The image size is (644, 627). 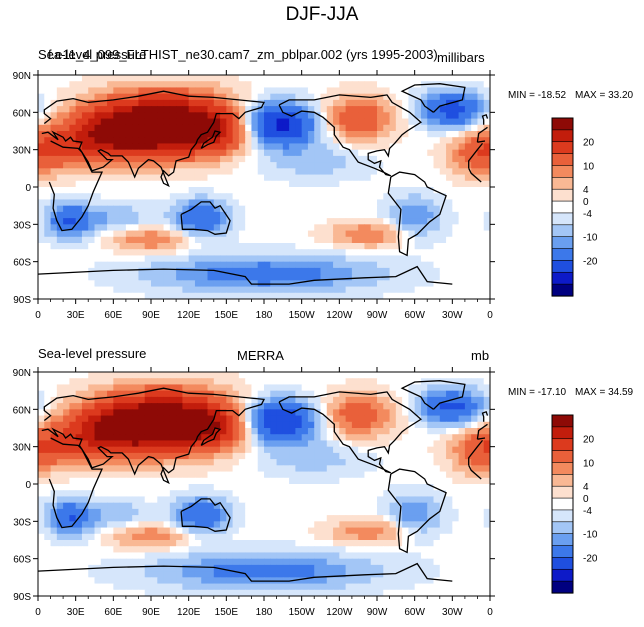 What do you see at coordinates (76, 315) in the screenshot?
I see `lon-tick-label: 30E` at bounding box center [76, 315].